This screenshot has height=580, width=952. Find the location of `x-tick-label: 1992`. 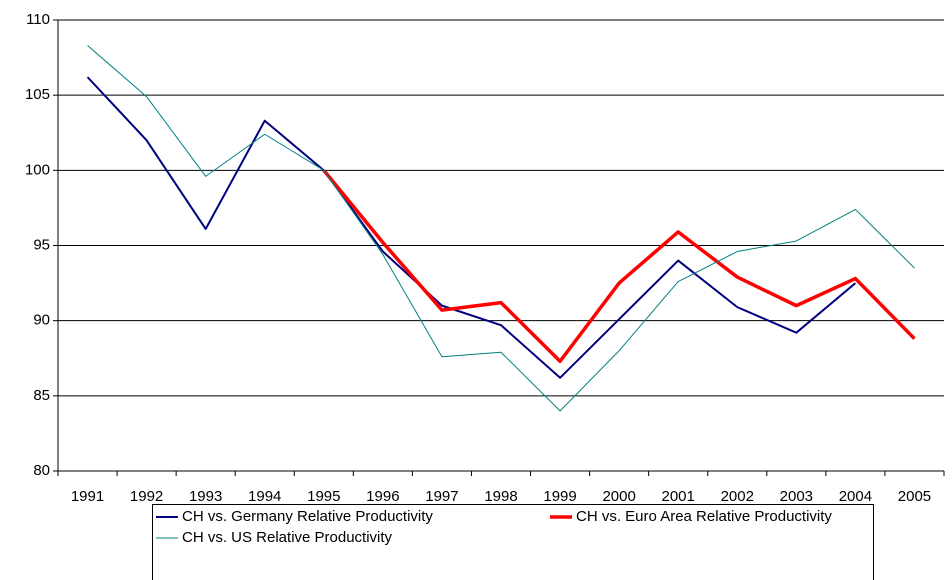

x-tick-label: 1992 is located at coordinates (146, 496).